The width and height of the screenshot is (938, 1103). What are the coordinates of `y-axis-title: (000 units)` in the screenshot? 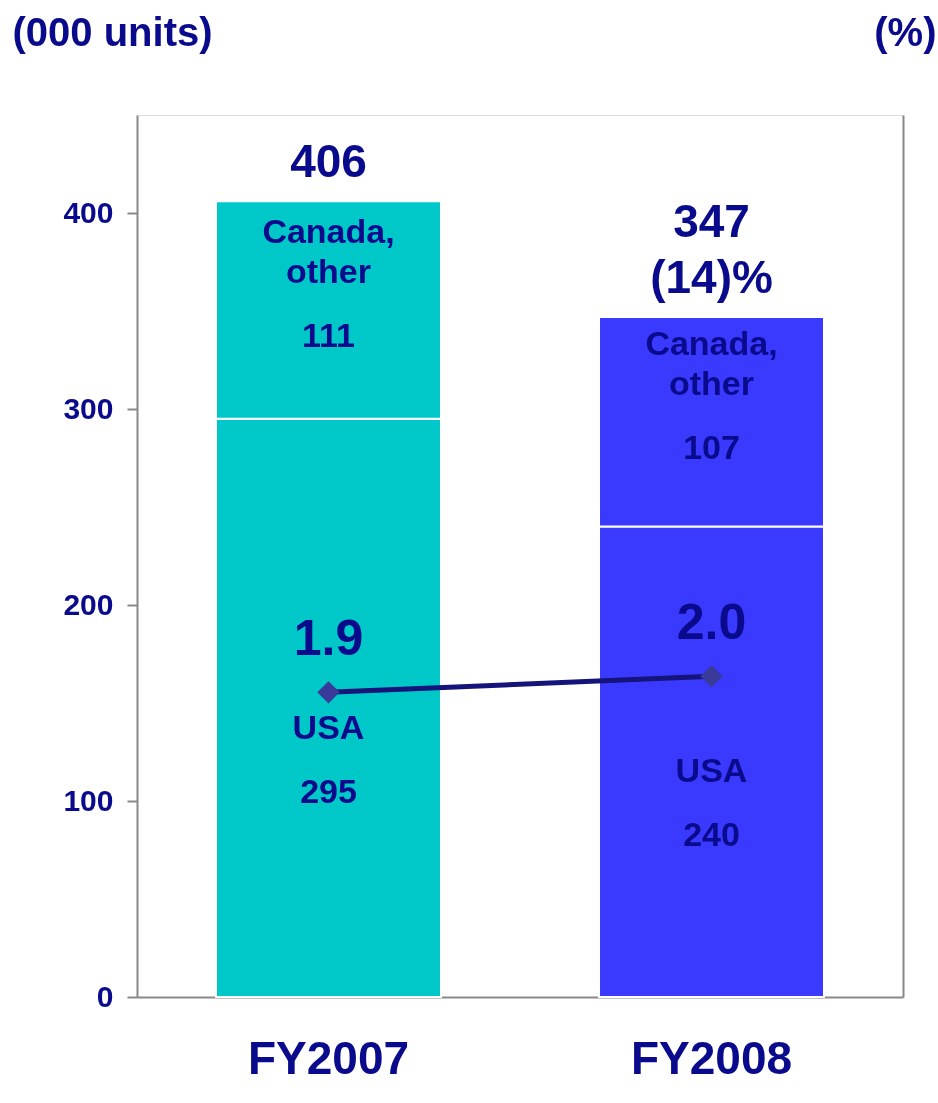 It's located at (112, 31).